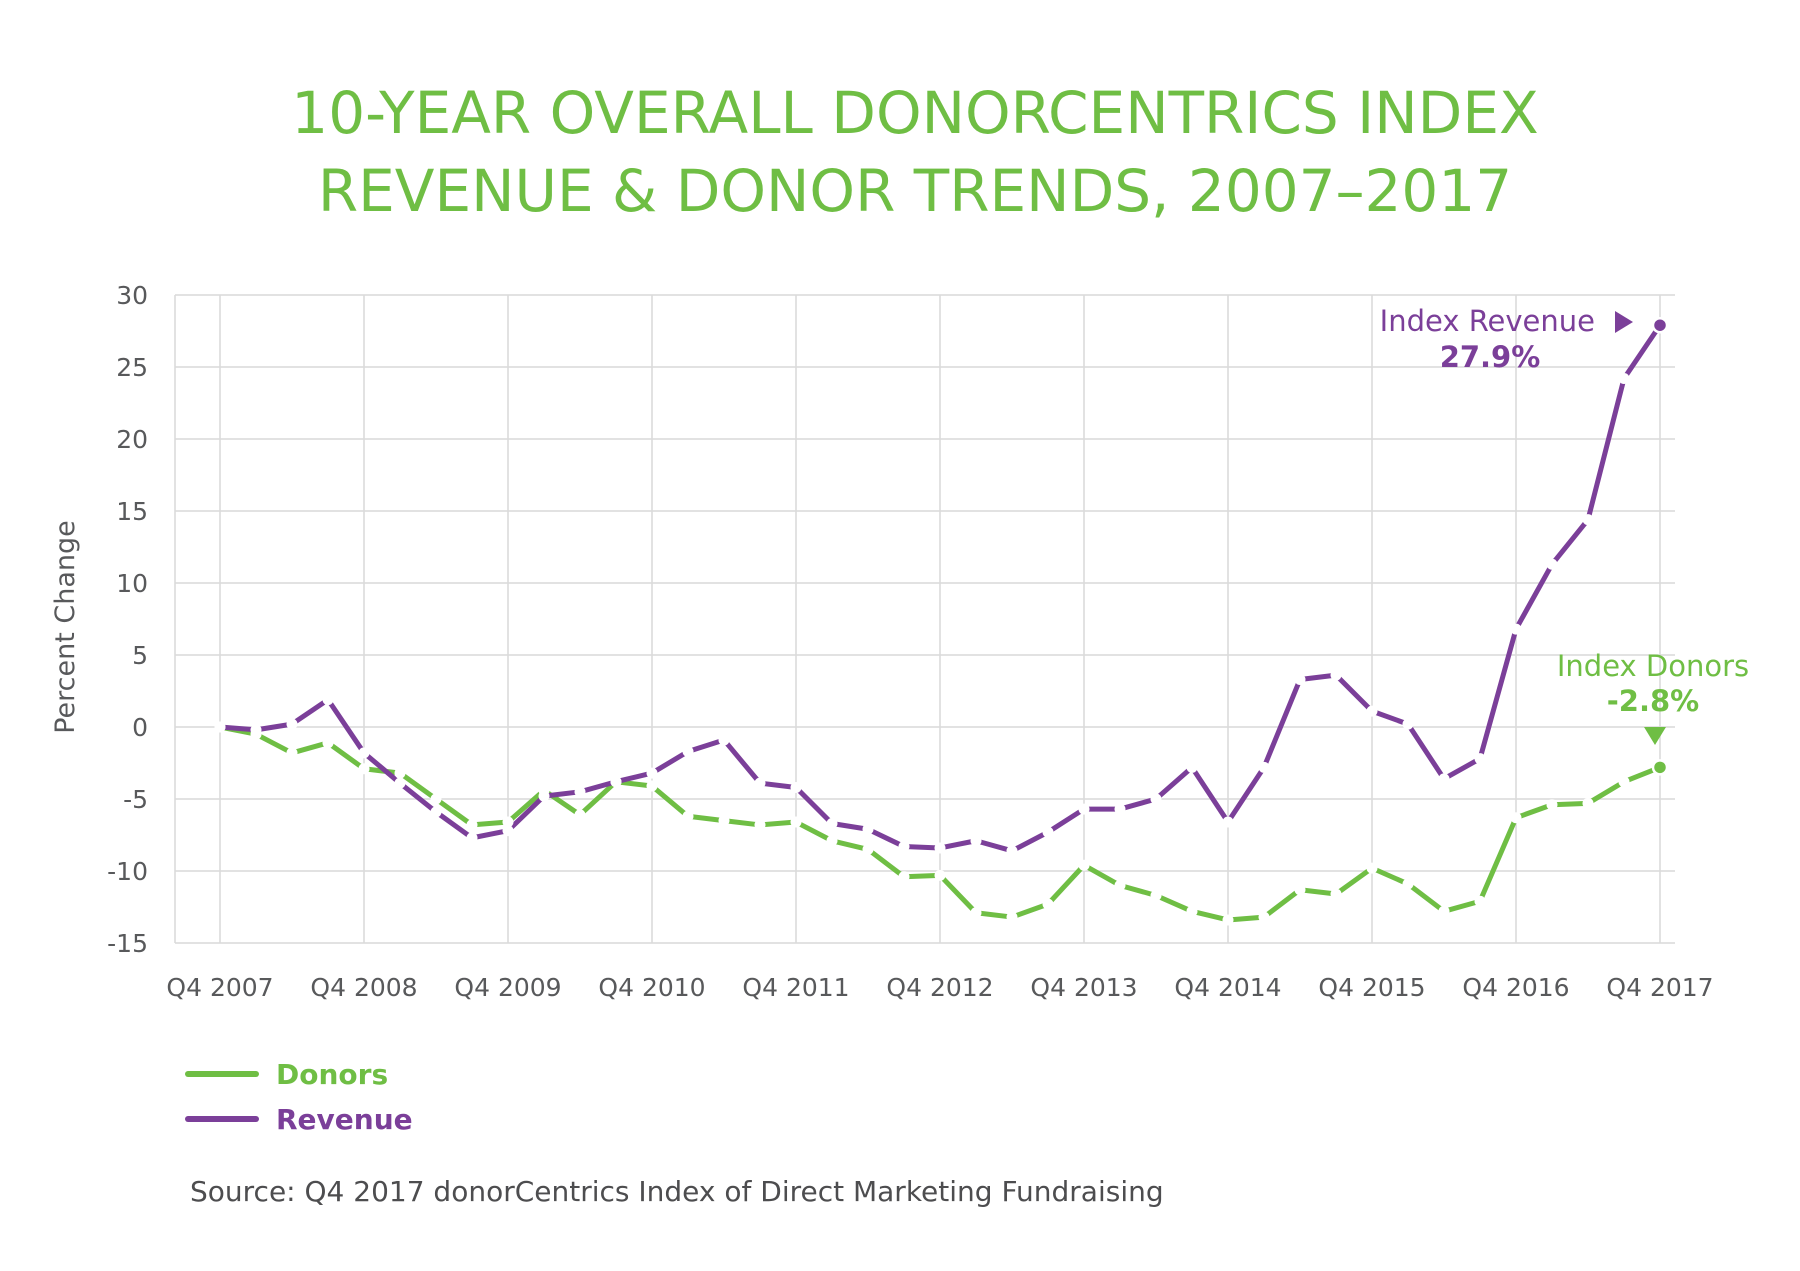  I want to click on y-tick-label: 0, so click(140, 727).